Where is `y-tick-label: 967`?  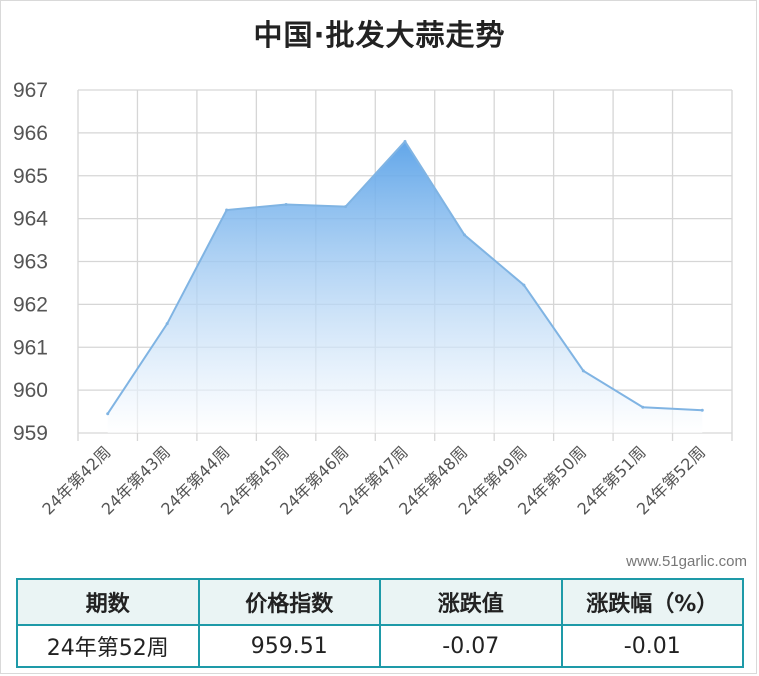 y-tick-label: 967 is located at coordinates (30, 90).